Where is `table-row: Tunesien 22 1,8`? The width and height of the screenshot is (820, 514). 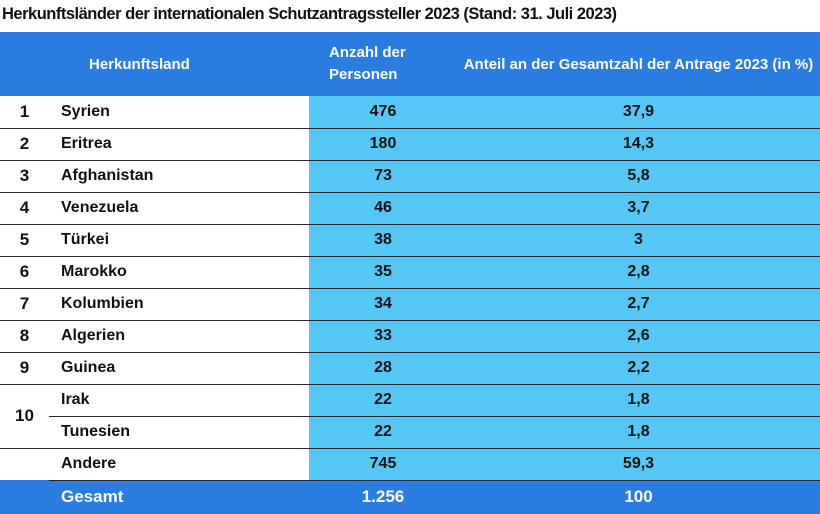 table-row: Tunesien 22 1,8 is located at coordinates (410, 432).